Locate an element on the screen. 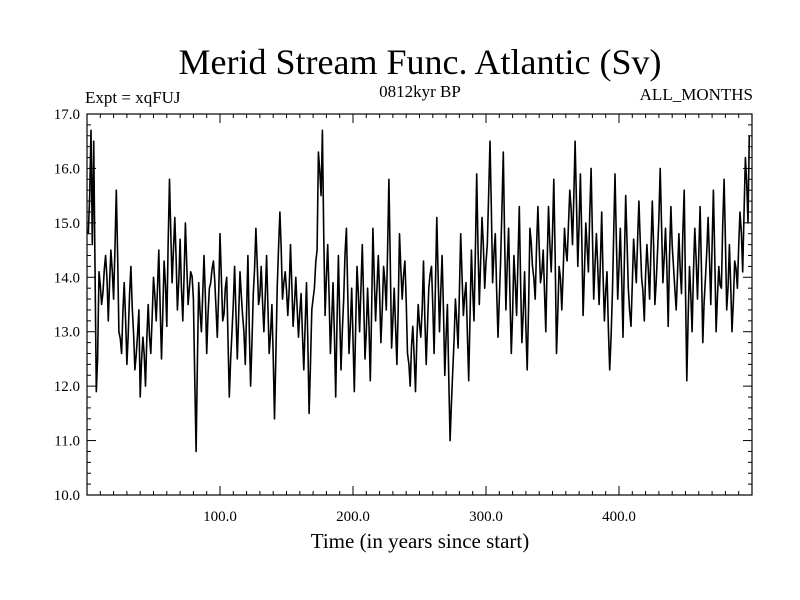 The width and height of the screenshot is (800, 600). x-tick-labels: 100.0 200.0 300.0 400.0 is located at coordinates (419, 517).